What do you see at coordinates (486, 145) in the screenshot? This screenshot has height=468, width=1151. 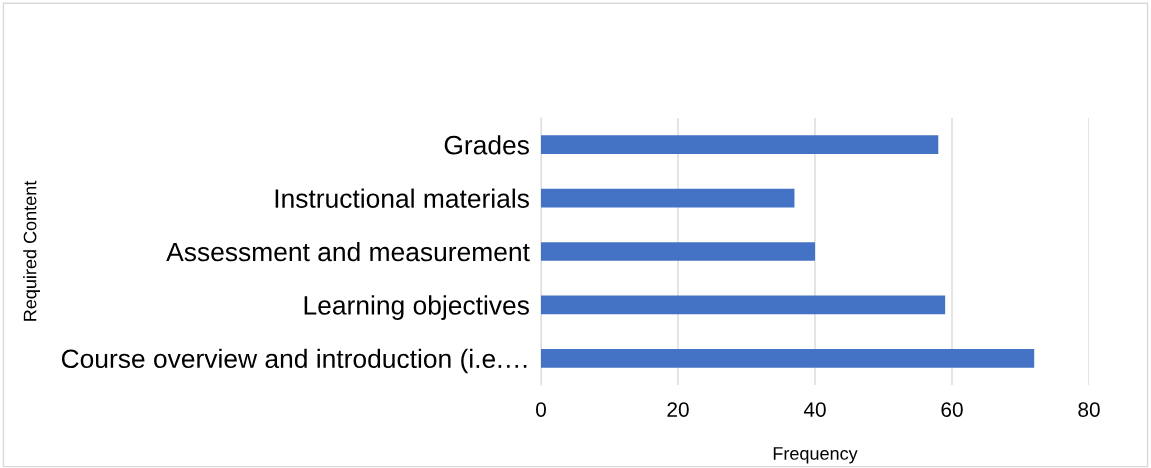 I see `y-tick-label: Grades` at bounding box center [486, 145].